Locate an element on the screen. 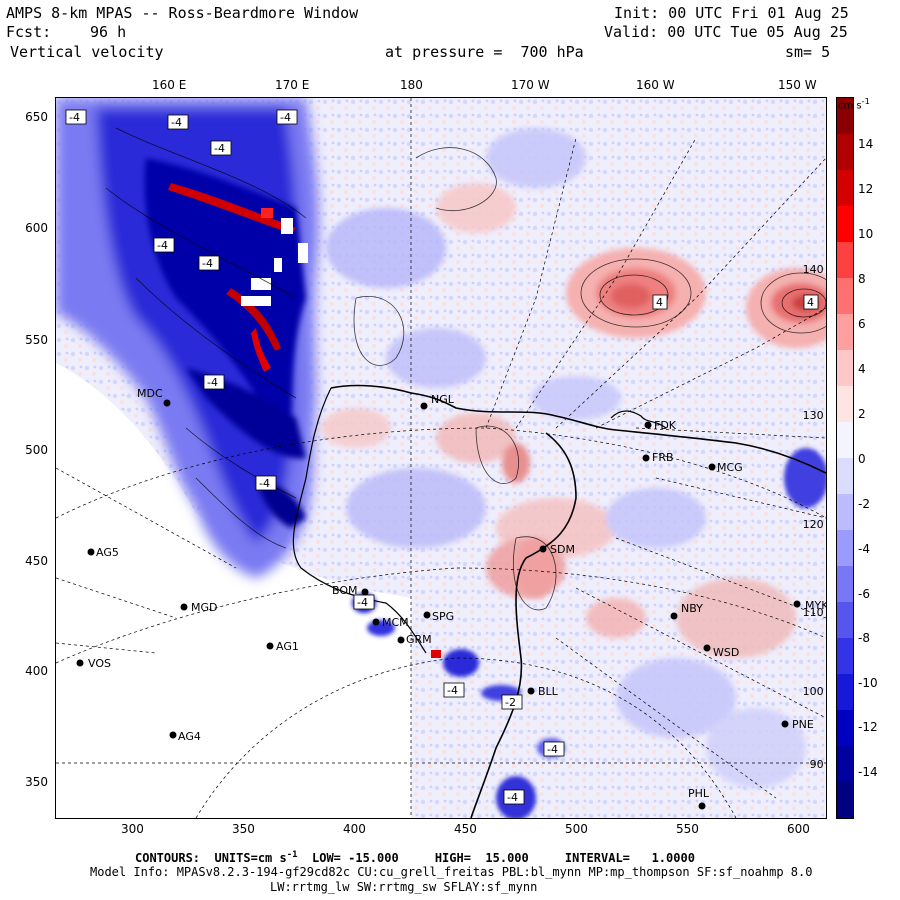 The height and width of the screenshot is (900, 900). valid-time: Valid: 00 UTC Tue 05 Aug 25 is located at coordinates (726, 32).